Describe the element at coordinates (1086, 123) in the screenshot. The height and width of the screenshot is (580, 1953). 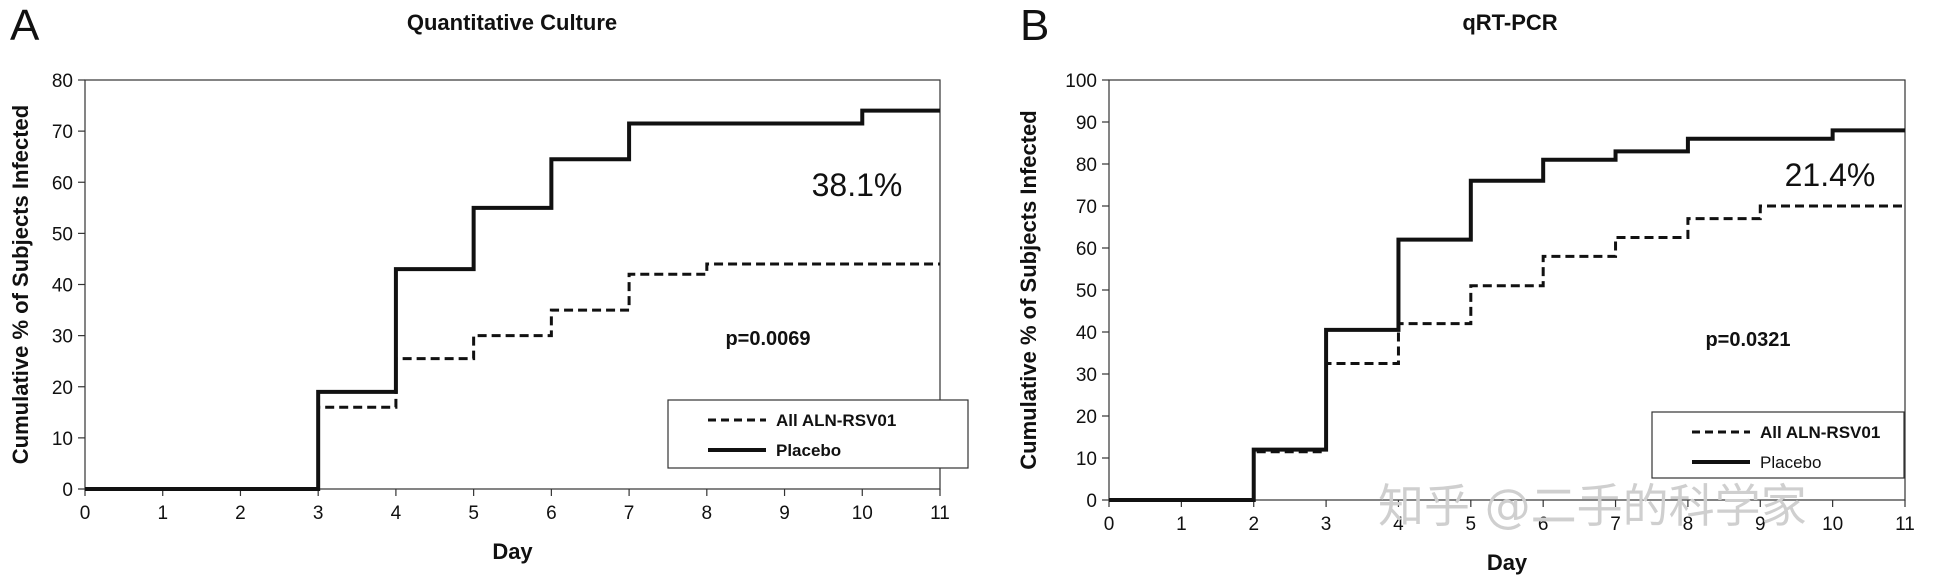
I see `y-tick-label: 90` at that location.